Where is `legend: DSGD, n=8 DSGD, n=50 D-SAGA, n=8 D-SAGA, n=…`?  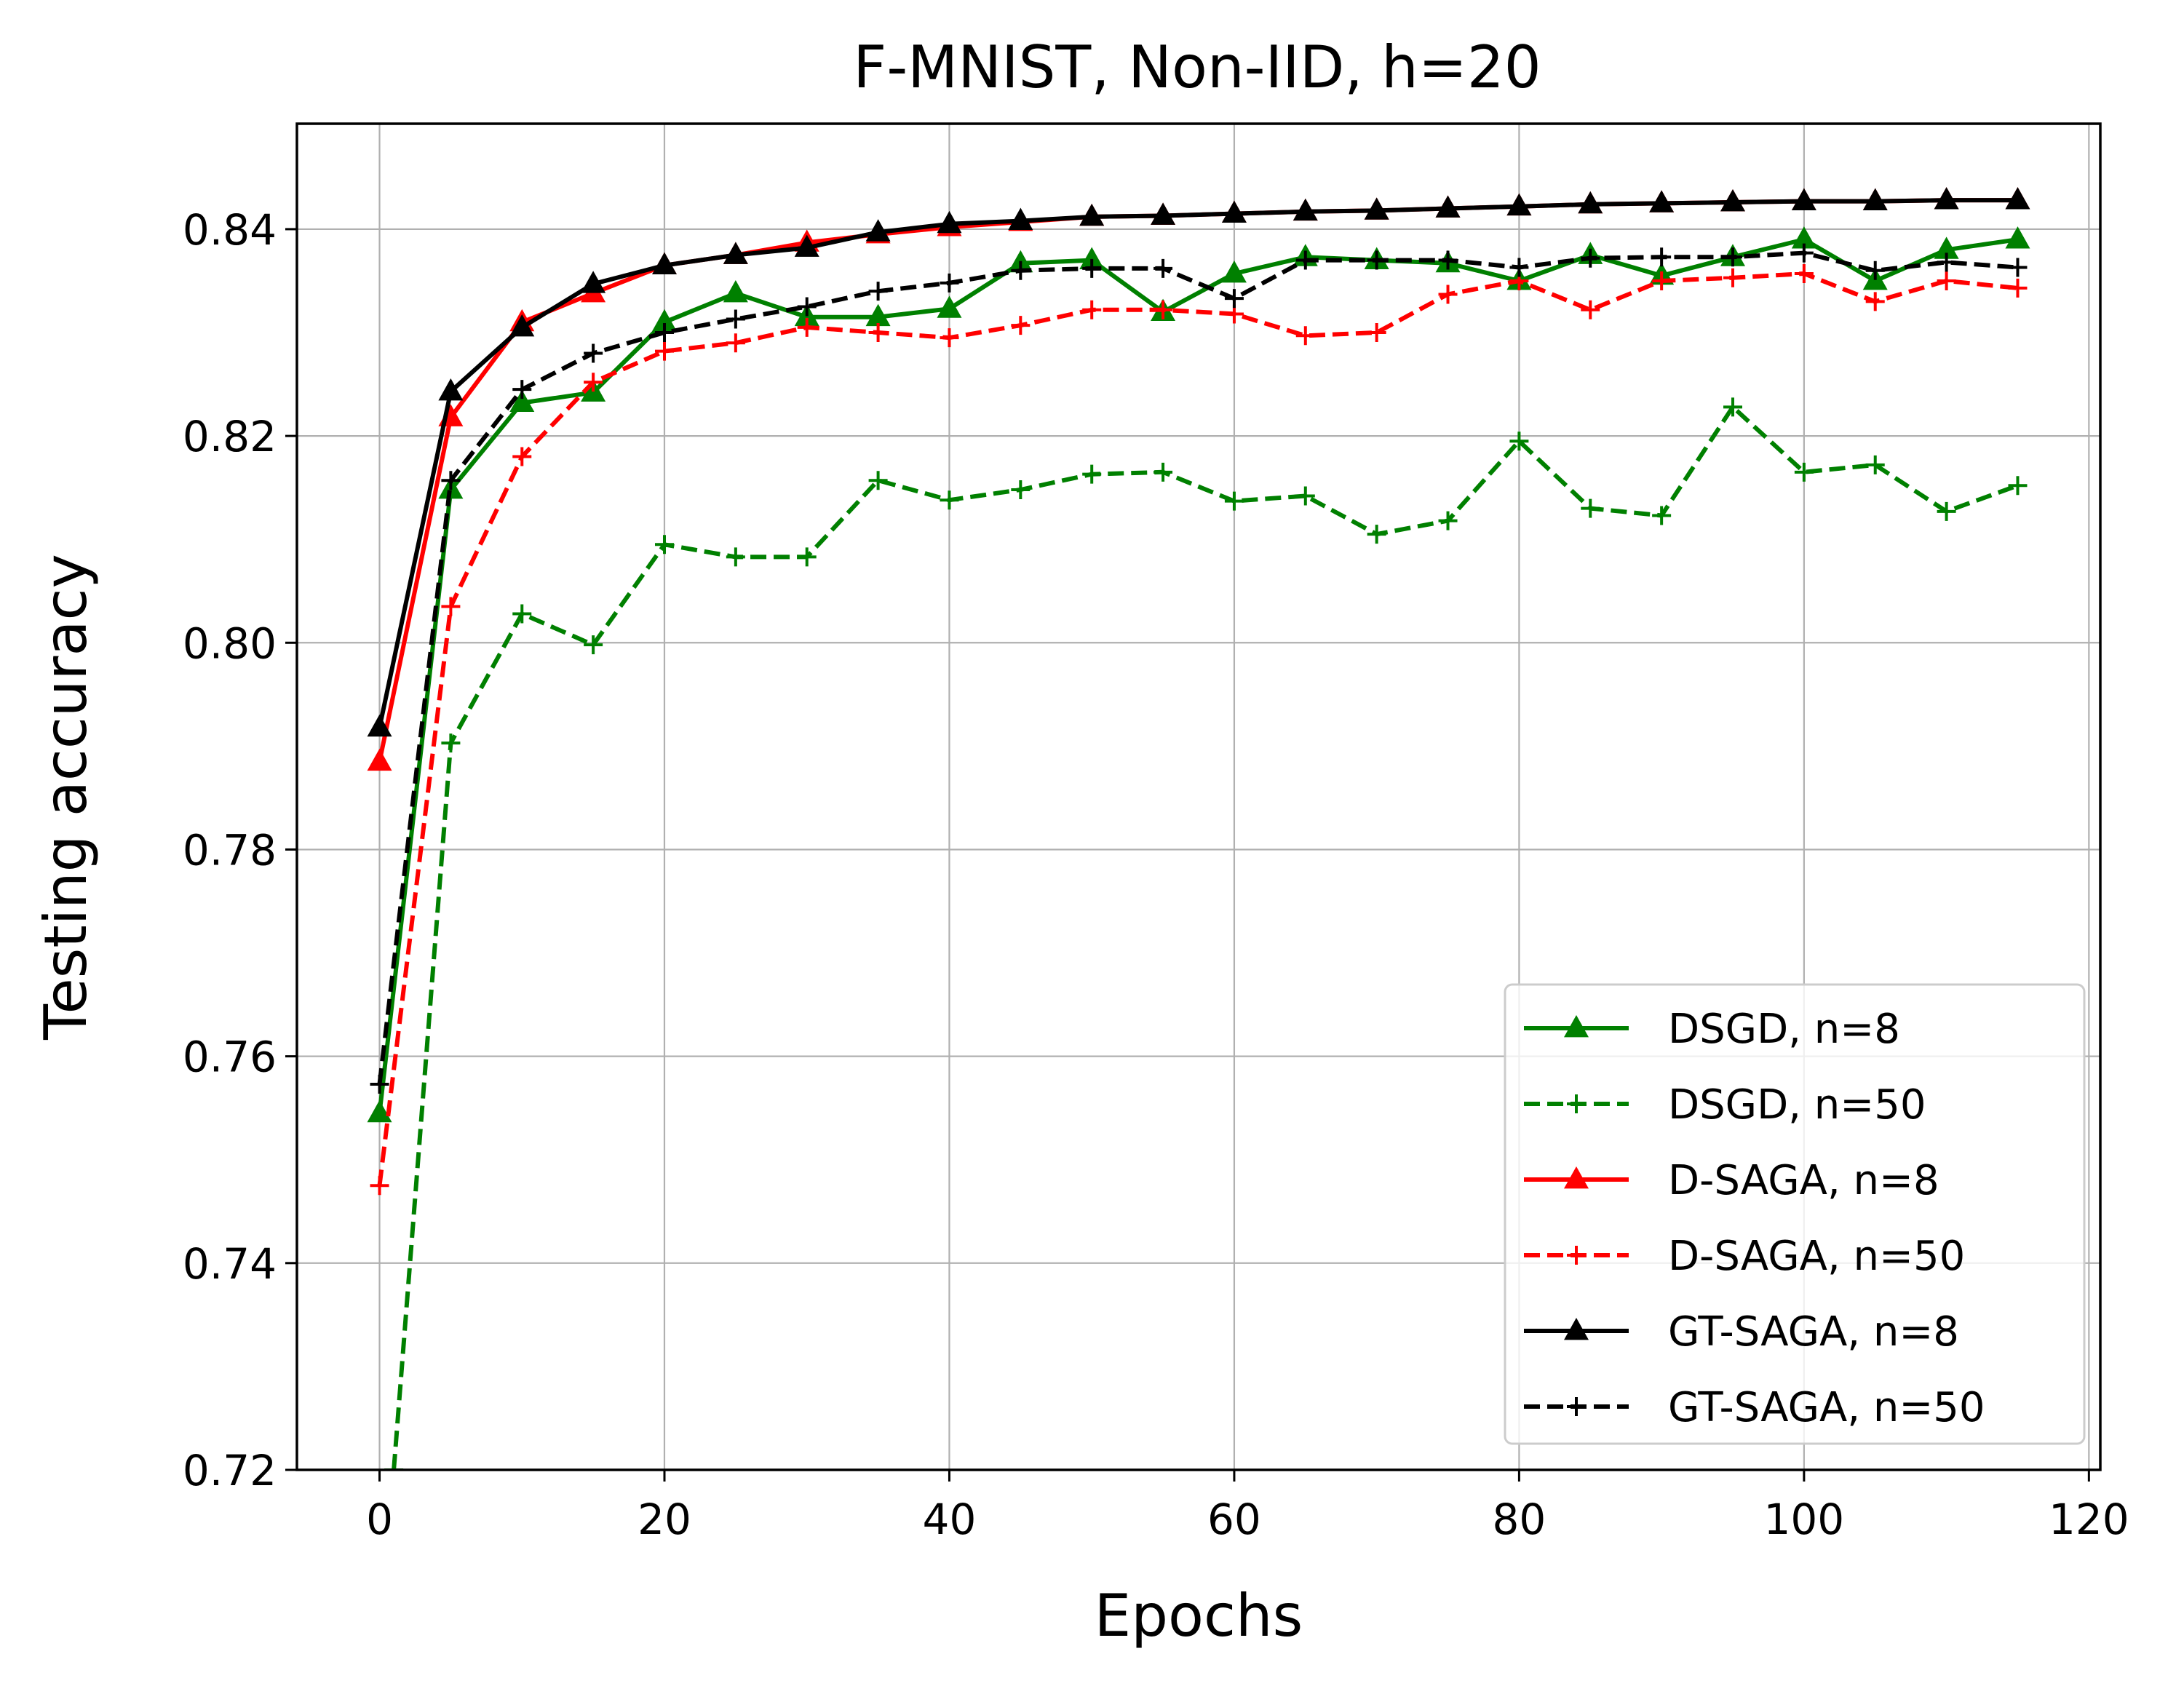 legend: DSGD, n=8 DSGD, n=50 D-SAGA, n=8 D-SAGA, n=… is located at coordinates (1795, 1214).